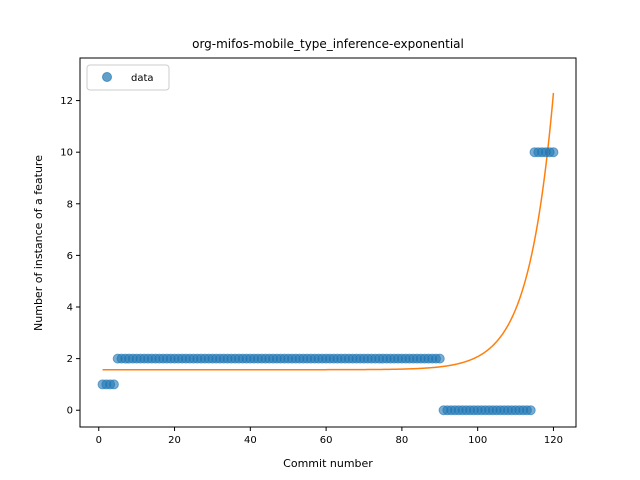 This screenshot has width=640, height=480. What do you see at coordinates (38, 243) in the screenshot?
I see `y-axis-label: Number of instance of a feature` at bounding box center [38, 243].